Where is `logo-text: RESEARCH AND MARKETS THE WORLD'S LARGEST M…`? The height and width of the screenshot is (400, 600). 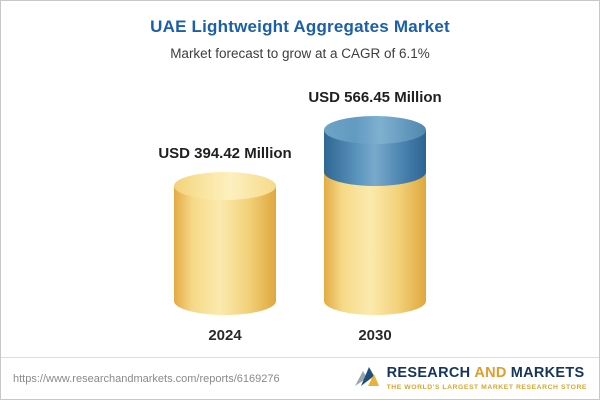 logo-text: RESEARCH AND MARKETS THE WORLD'S LARGEST M… is located at coordinates (486, 378).